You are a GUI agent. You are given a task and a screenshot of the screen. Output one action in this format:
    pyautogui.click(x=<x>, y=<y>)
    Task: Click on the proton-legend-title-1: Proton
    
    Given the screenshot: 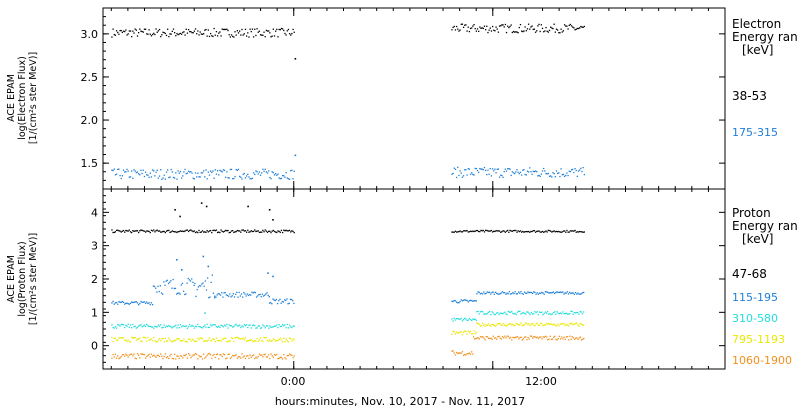 What is the action you would take?
    pyautogui.click(x=751, y=213)
    